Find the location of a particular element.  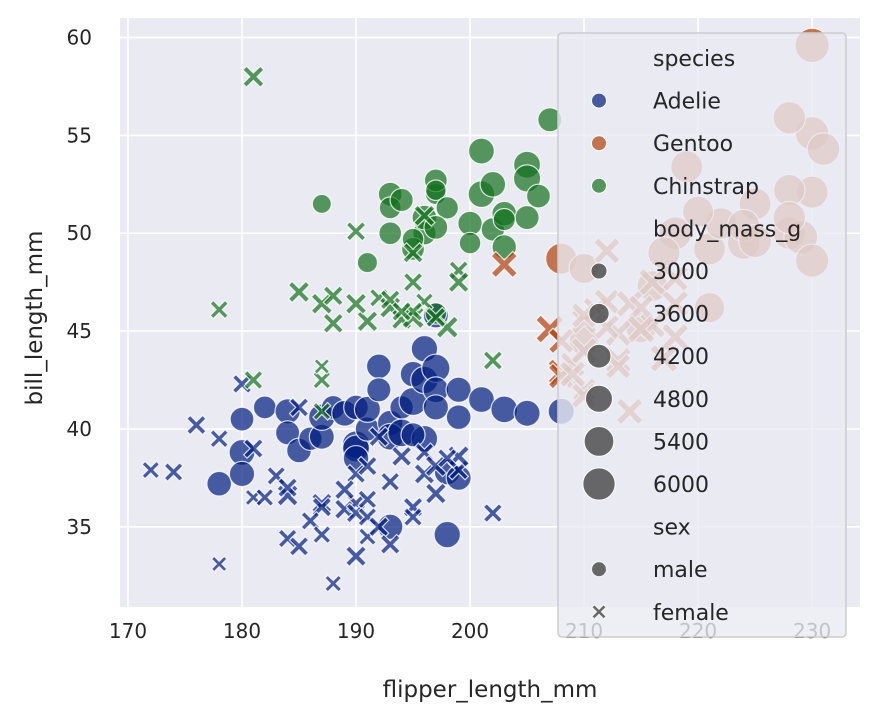

y-tick-label: 55 is located at coordinates (79, 135).